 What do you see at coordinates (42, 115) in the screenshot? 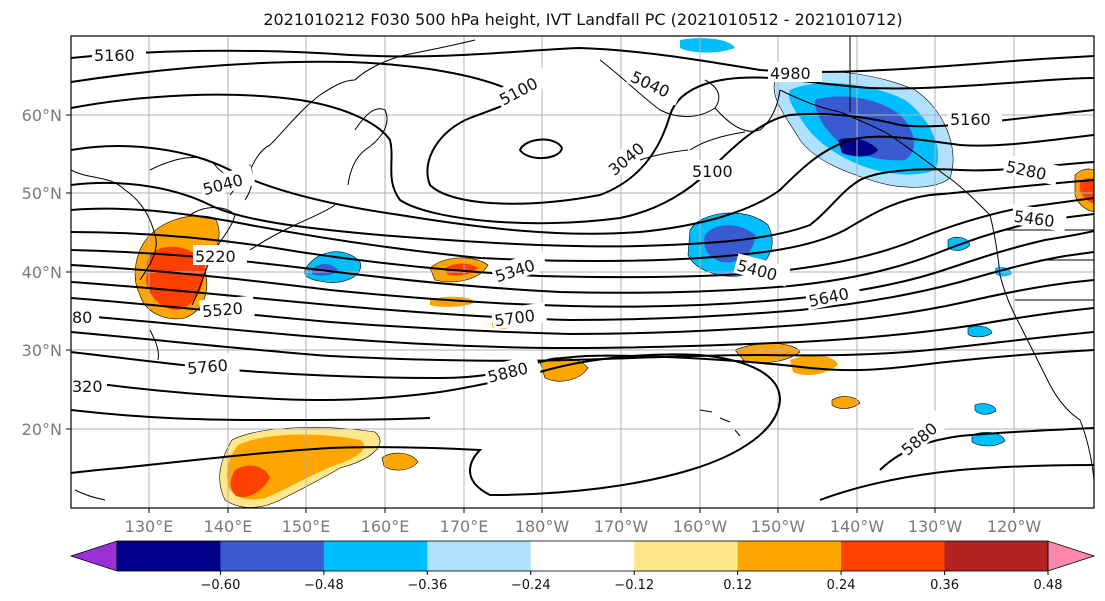
I see `lat-label: 60°N` at bounding box center [42, 115].